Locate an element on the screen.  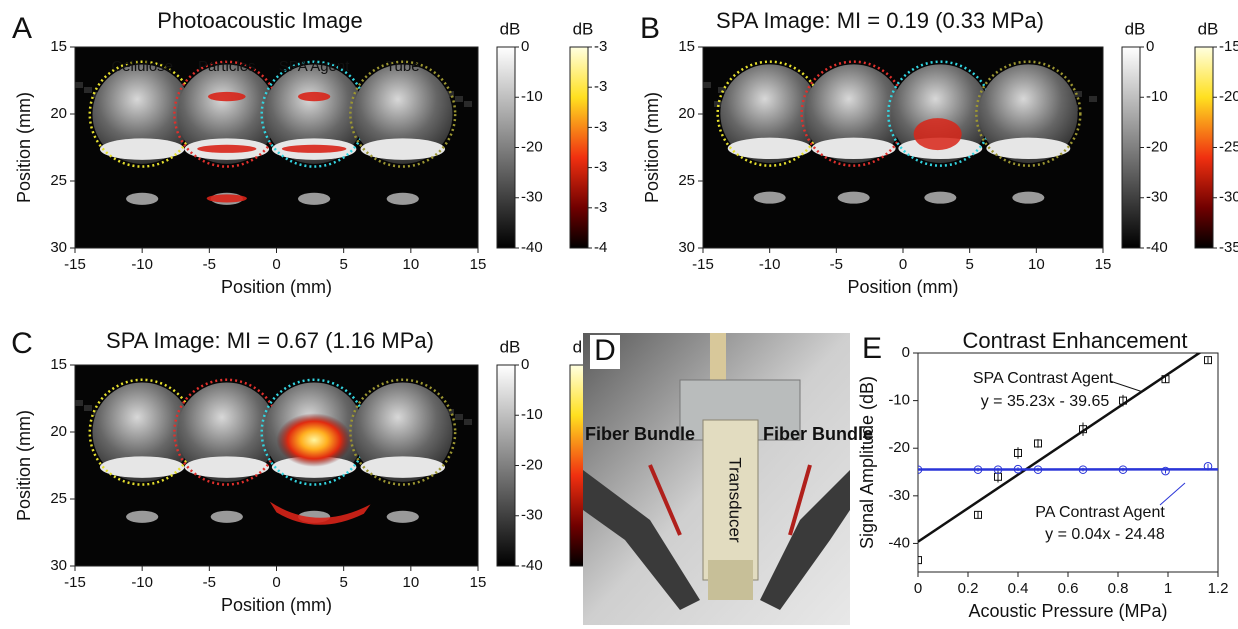
x-tick-label: 1.2 is located at coordinates (1218, 588).